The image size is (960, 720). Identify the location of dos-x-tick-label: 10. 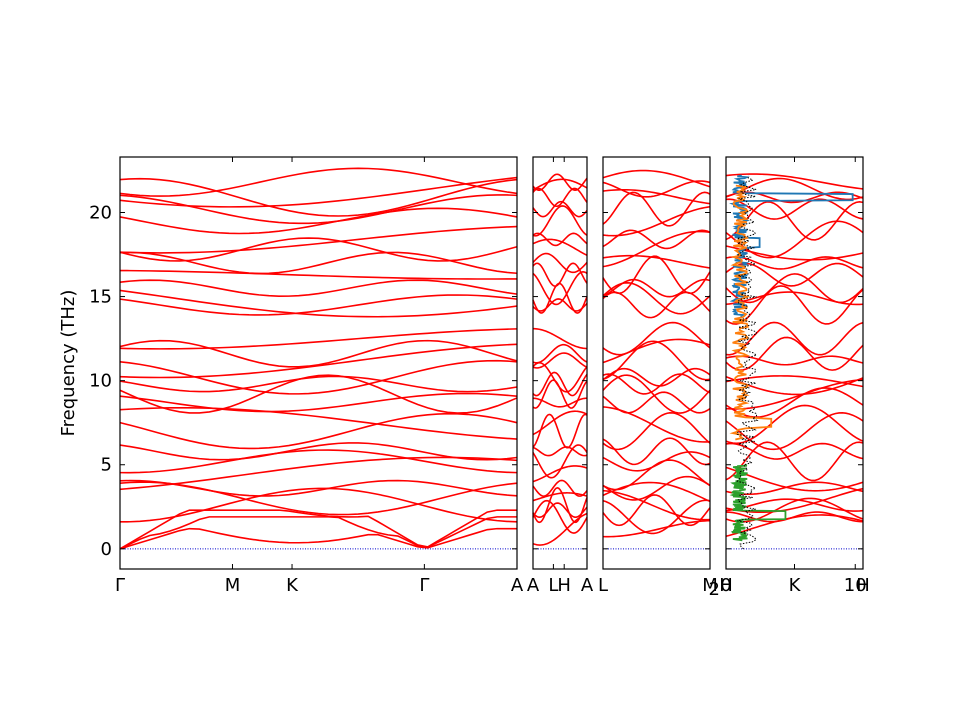
(855, 585).